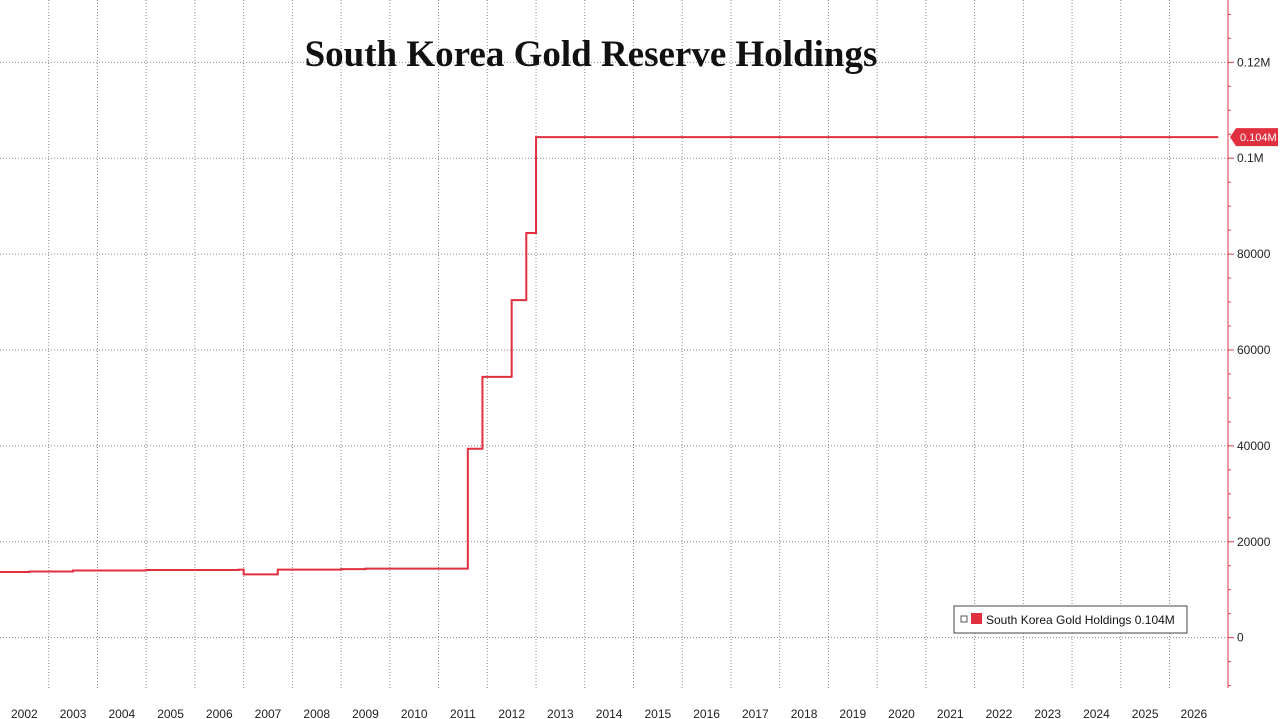 Image resolution: width=1280 pixels, height=719 pixels. I want to click on y-tick-label: 0.1M, so click(1250, 158).